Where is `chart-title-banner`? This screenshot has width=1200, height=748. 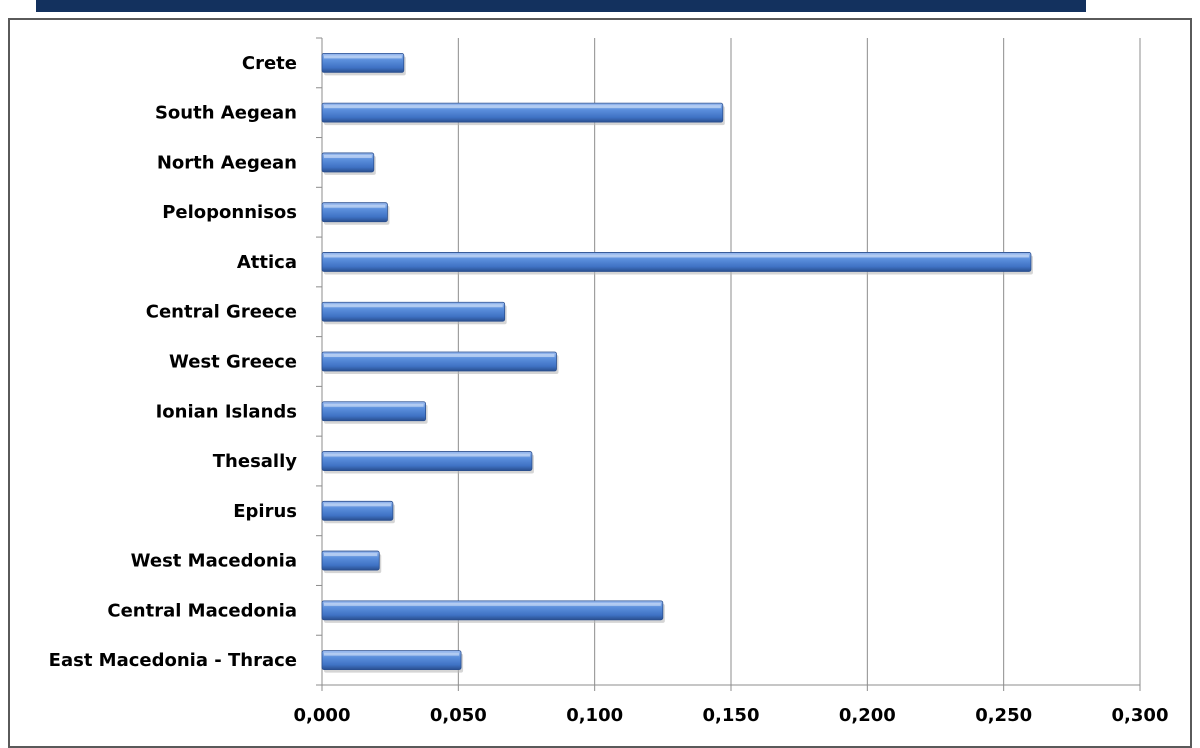
chart-title-banner is located at coordinates (561, 6).